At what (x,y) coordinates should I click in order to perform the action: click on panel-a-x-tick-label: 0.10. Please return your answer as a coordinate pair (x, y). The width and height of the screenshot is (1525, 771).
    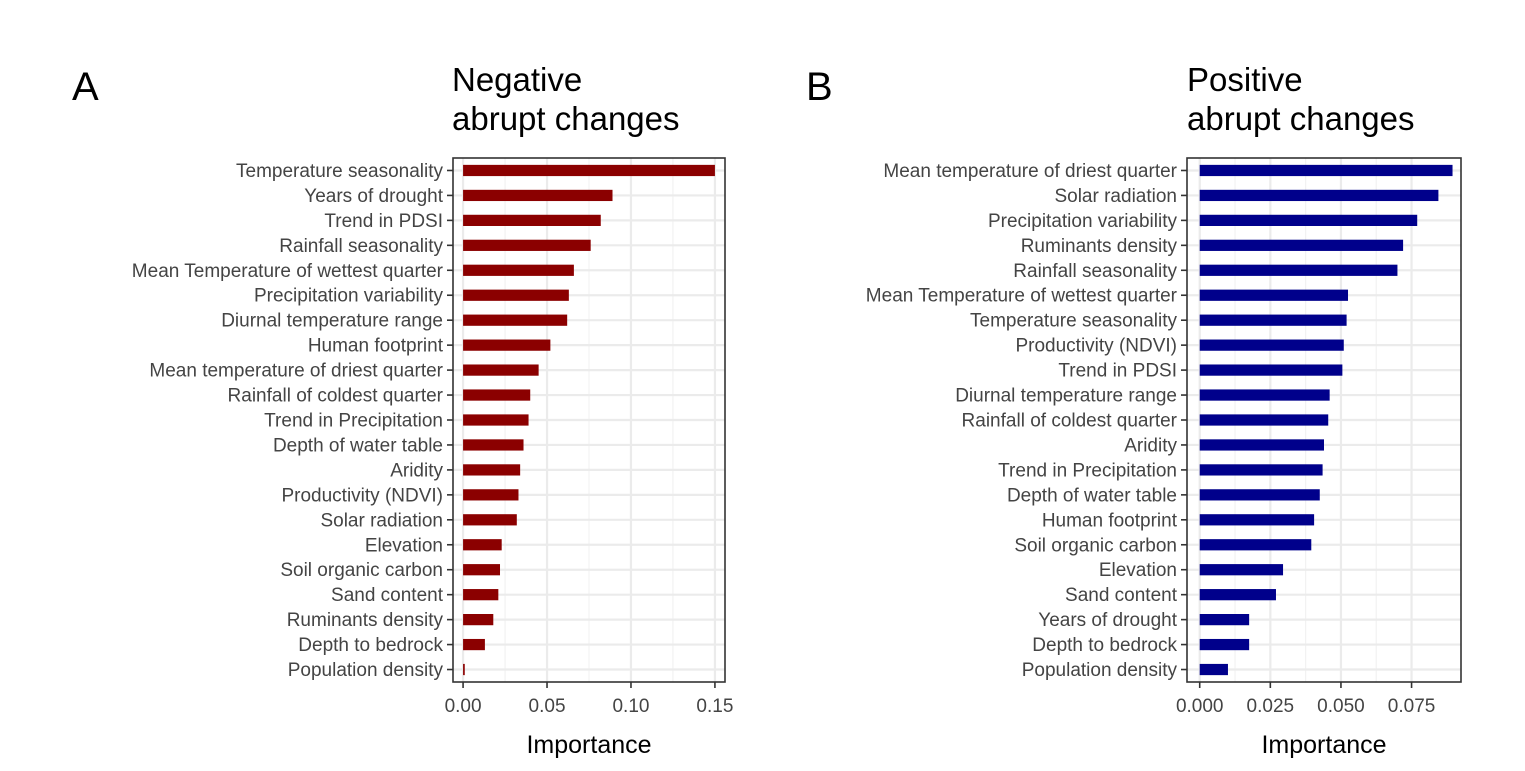
    Looking at the image, I should click on (630, 706).